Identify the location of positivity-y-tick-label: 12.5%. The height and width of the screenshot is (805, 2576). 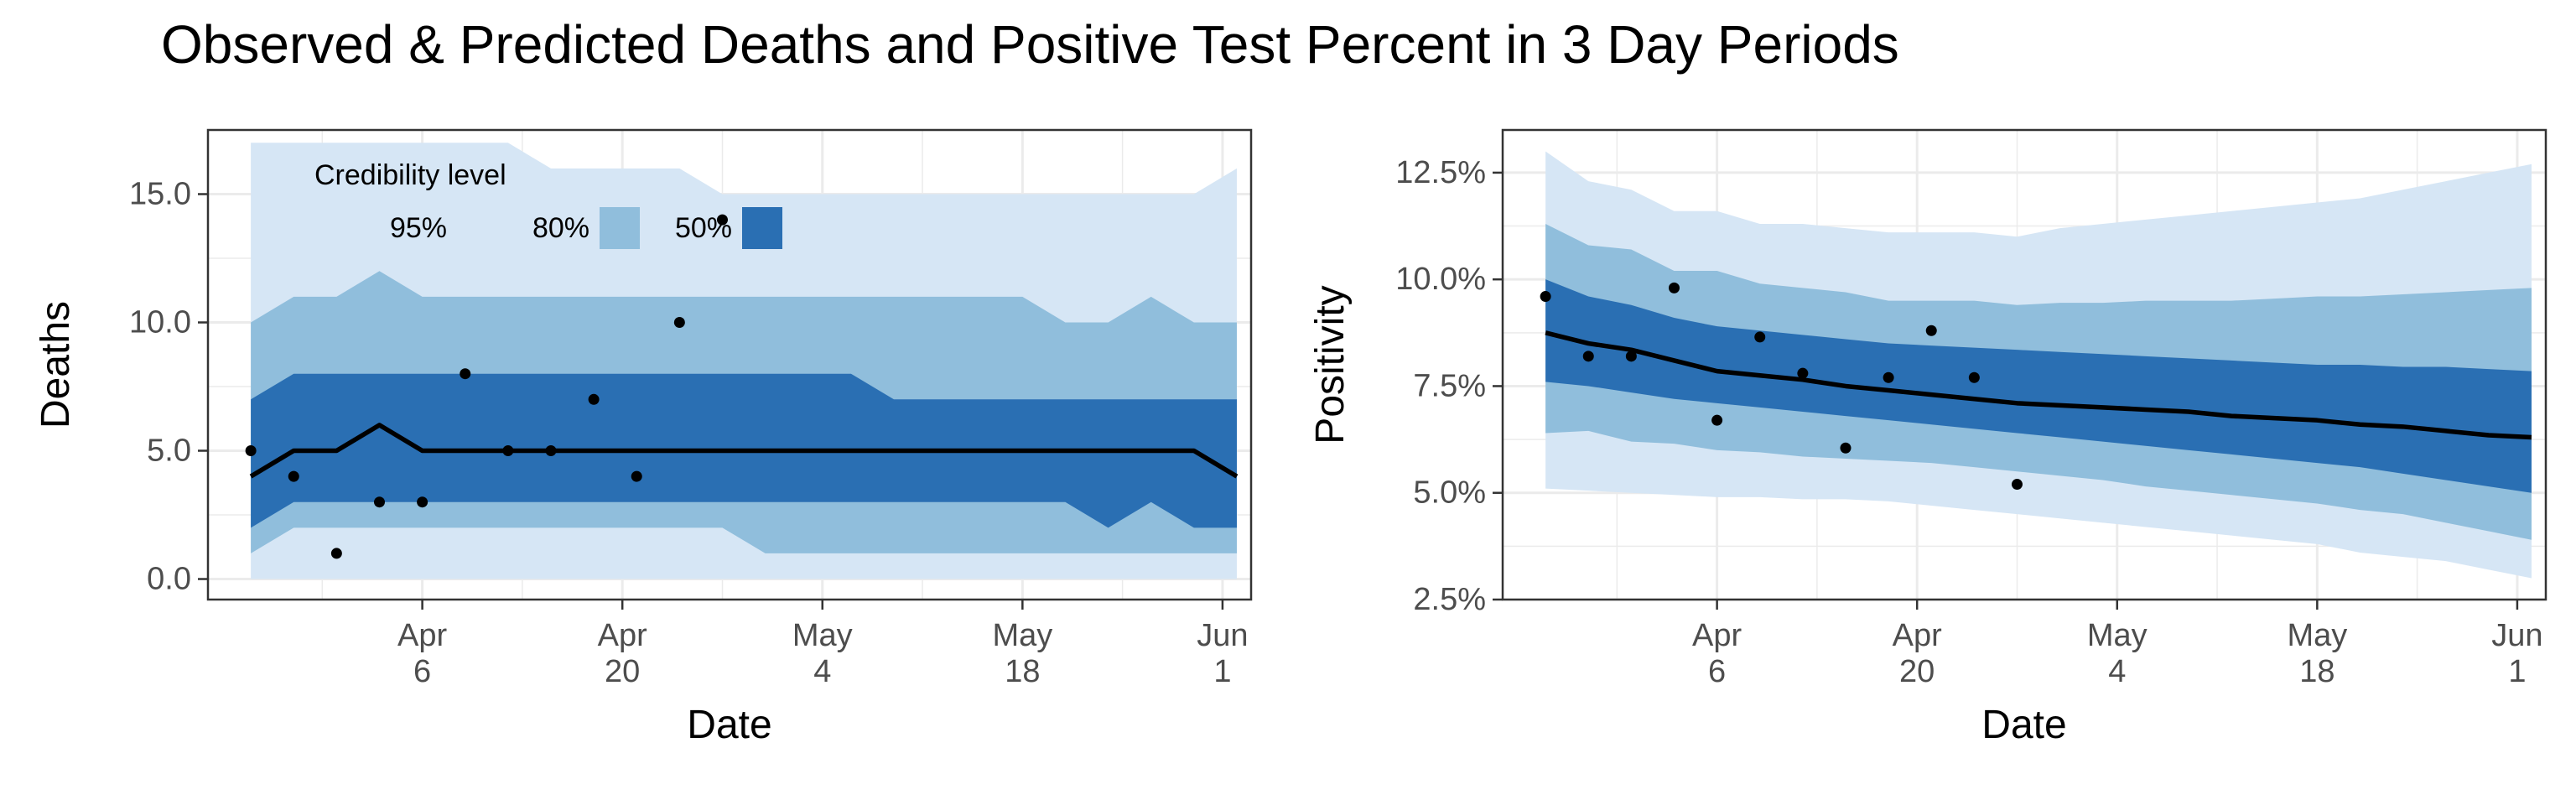
(1440, 172).